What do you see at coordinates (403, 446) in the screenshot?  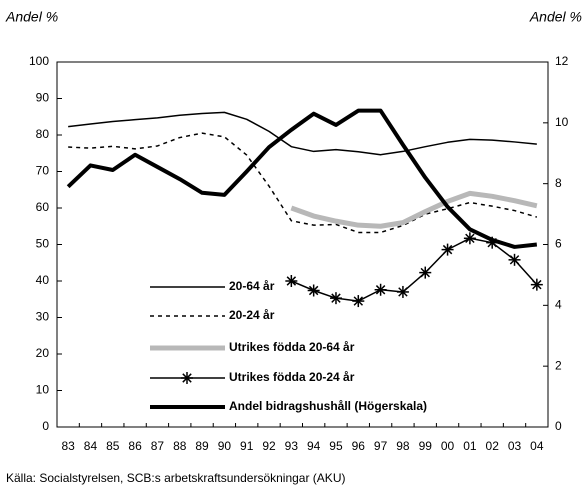 I see `x-tick-label: 98` at bounding box center [403, 446].